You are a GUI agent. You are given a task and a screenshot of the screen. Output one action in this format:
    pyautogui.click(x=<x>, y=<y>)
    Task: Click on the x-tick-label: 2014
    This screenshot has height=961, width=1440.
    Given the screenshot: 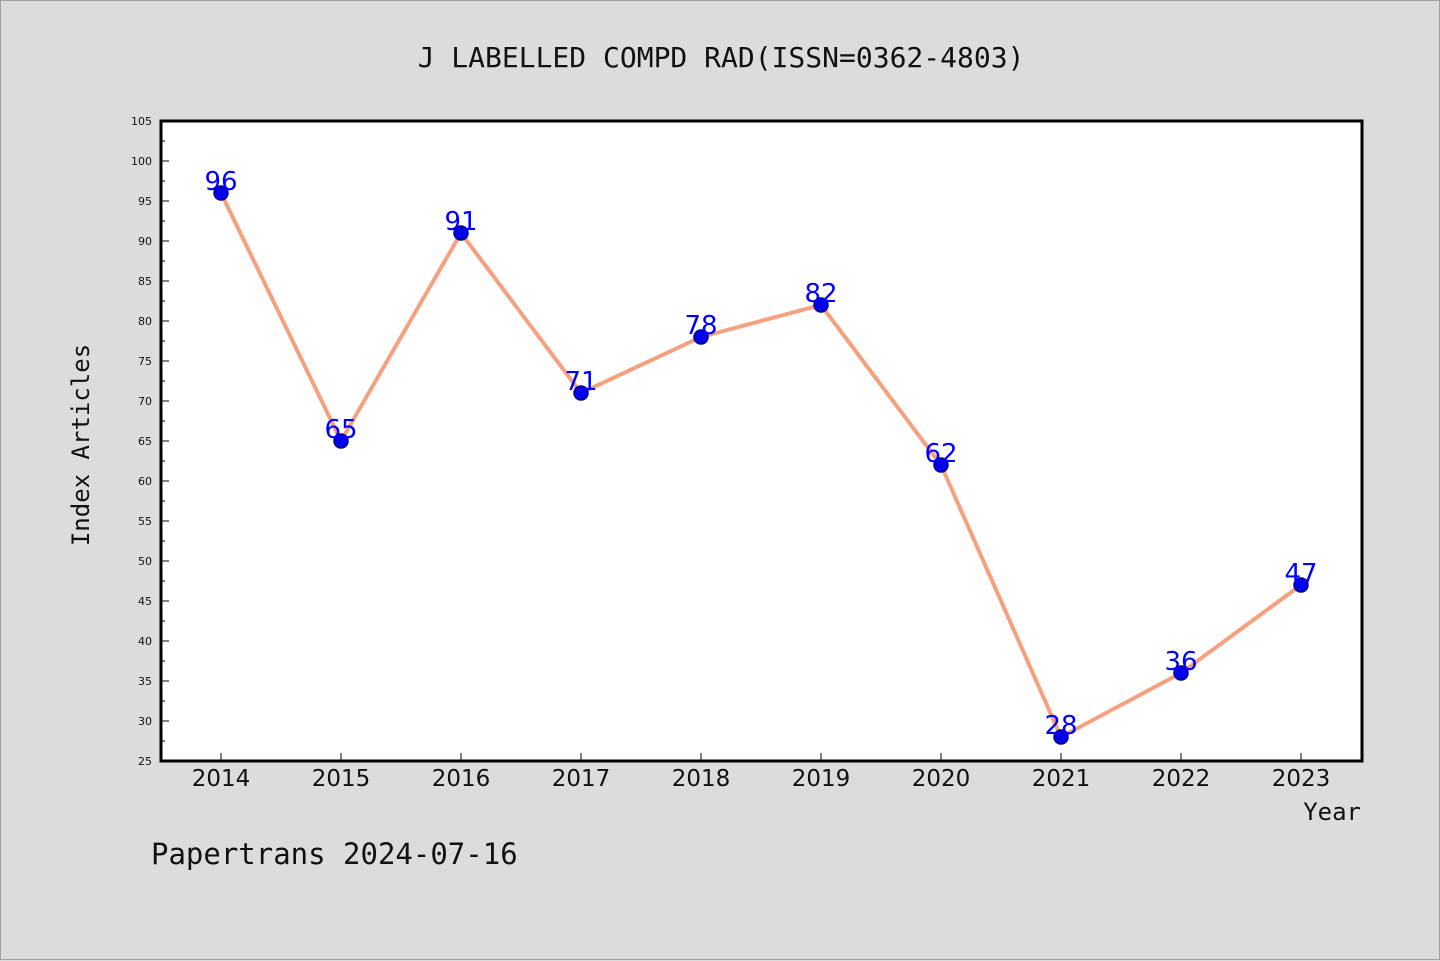 What is the action you would take?
    pyautogui.click(x=221, y=779)
    